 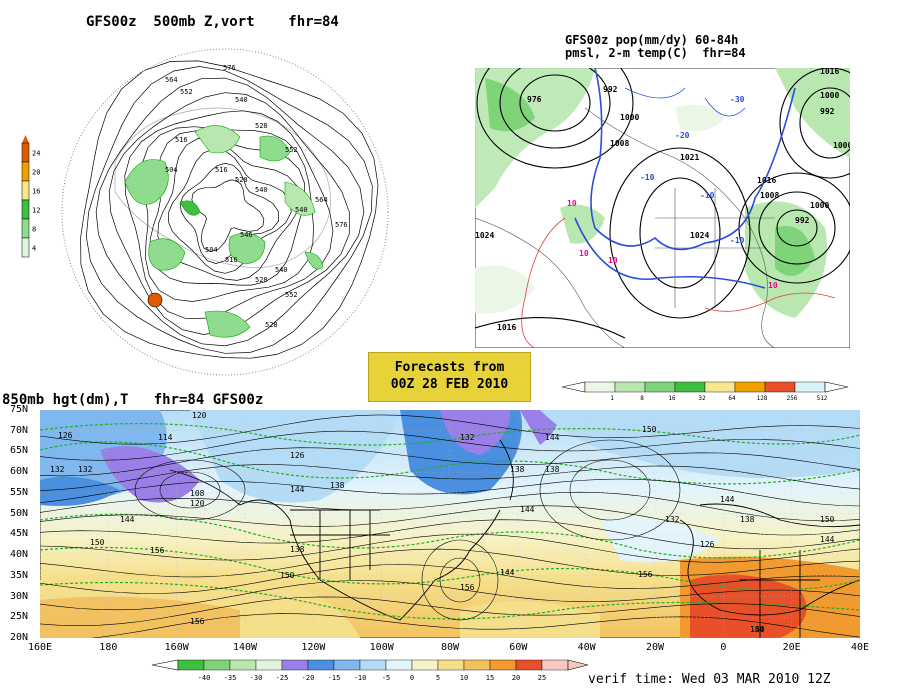 I want to click on lon-label: 160W, so click(x=176, y=647).